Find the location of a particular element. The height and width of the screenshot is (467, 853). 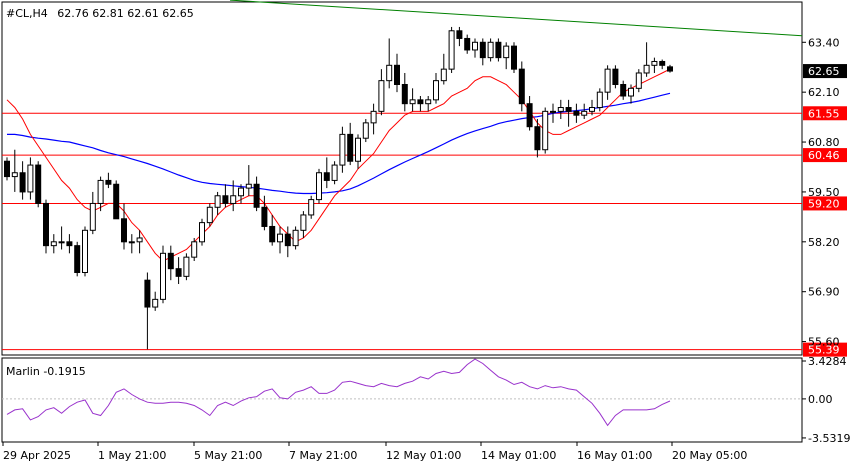

time-tick-label: 5 May 21:00 is located at coordinates (228, 455).